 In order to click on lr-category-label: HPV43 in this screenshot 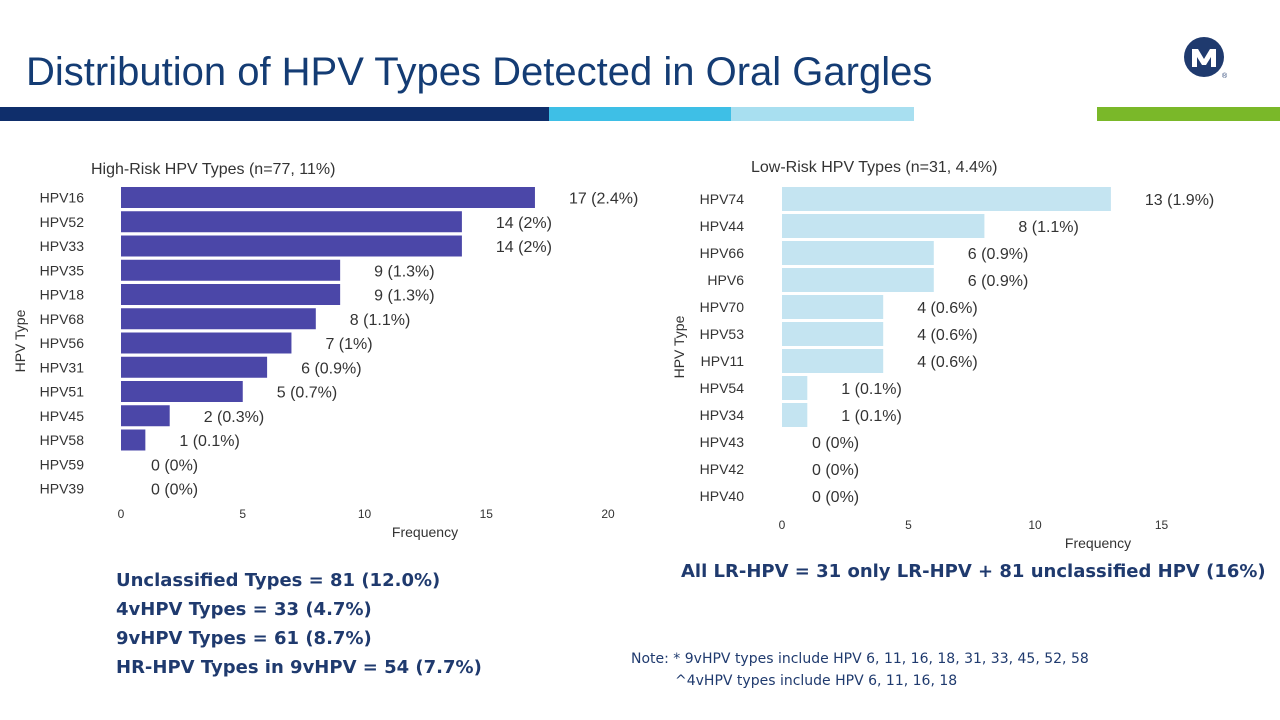, I will do `click(722, 442)`.